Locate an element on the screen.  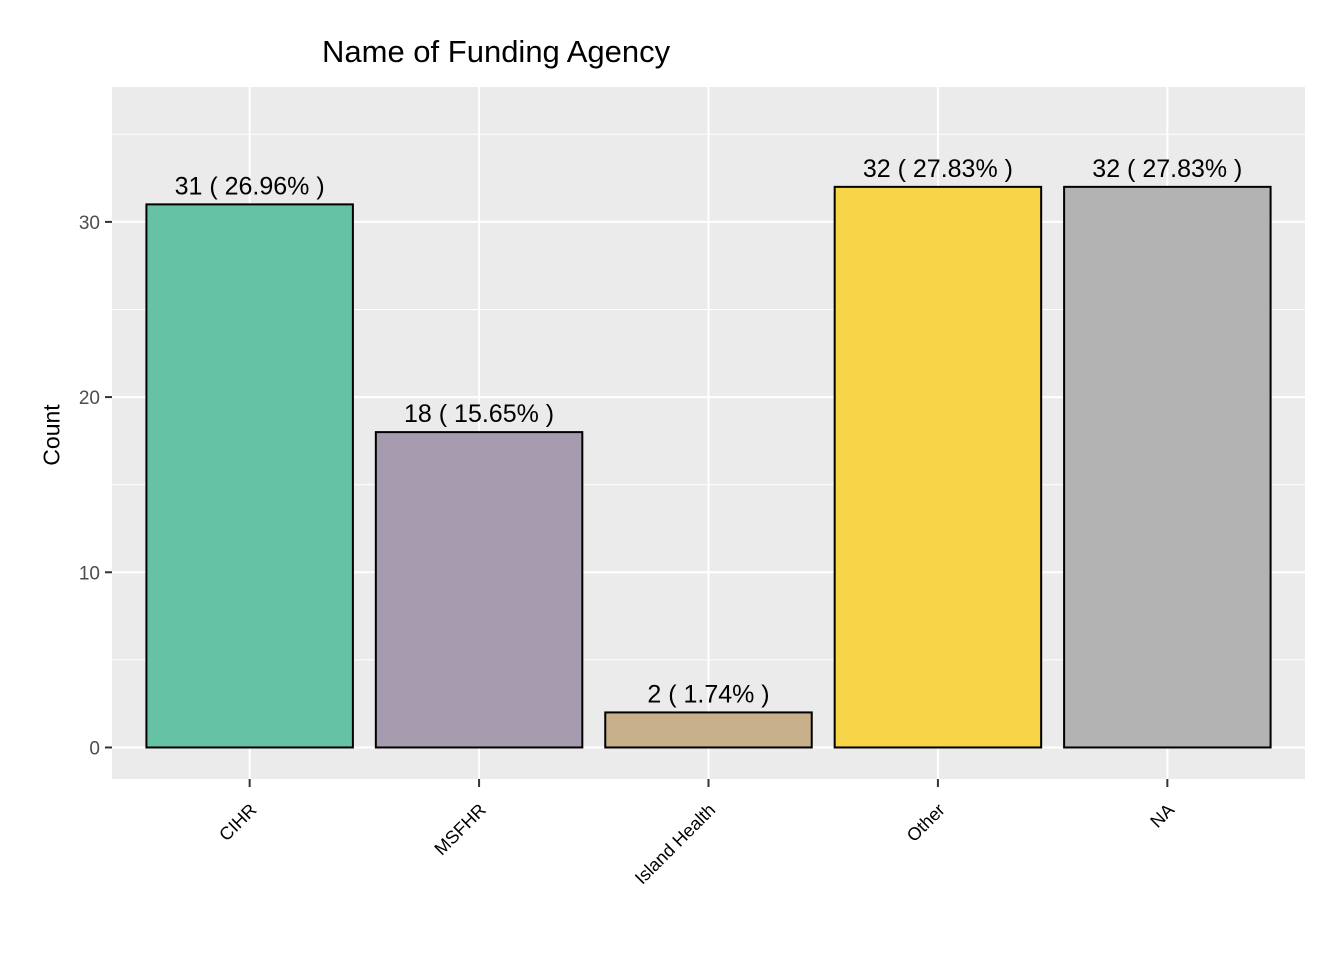
bar-cihr is located at coordinates (249, 476).